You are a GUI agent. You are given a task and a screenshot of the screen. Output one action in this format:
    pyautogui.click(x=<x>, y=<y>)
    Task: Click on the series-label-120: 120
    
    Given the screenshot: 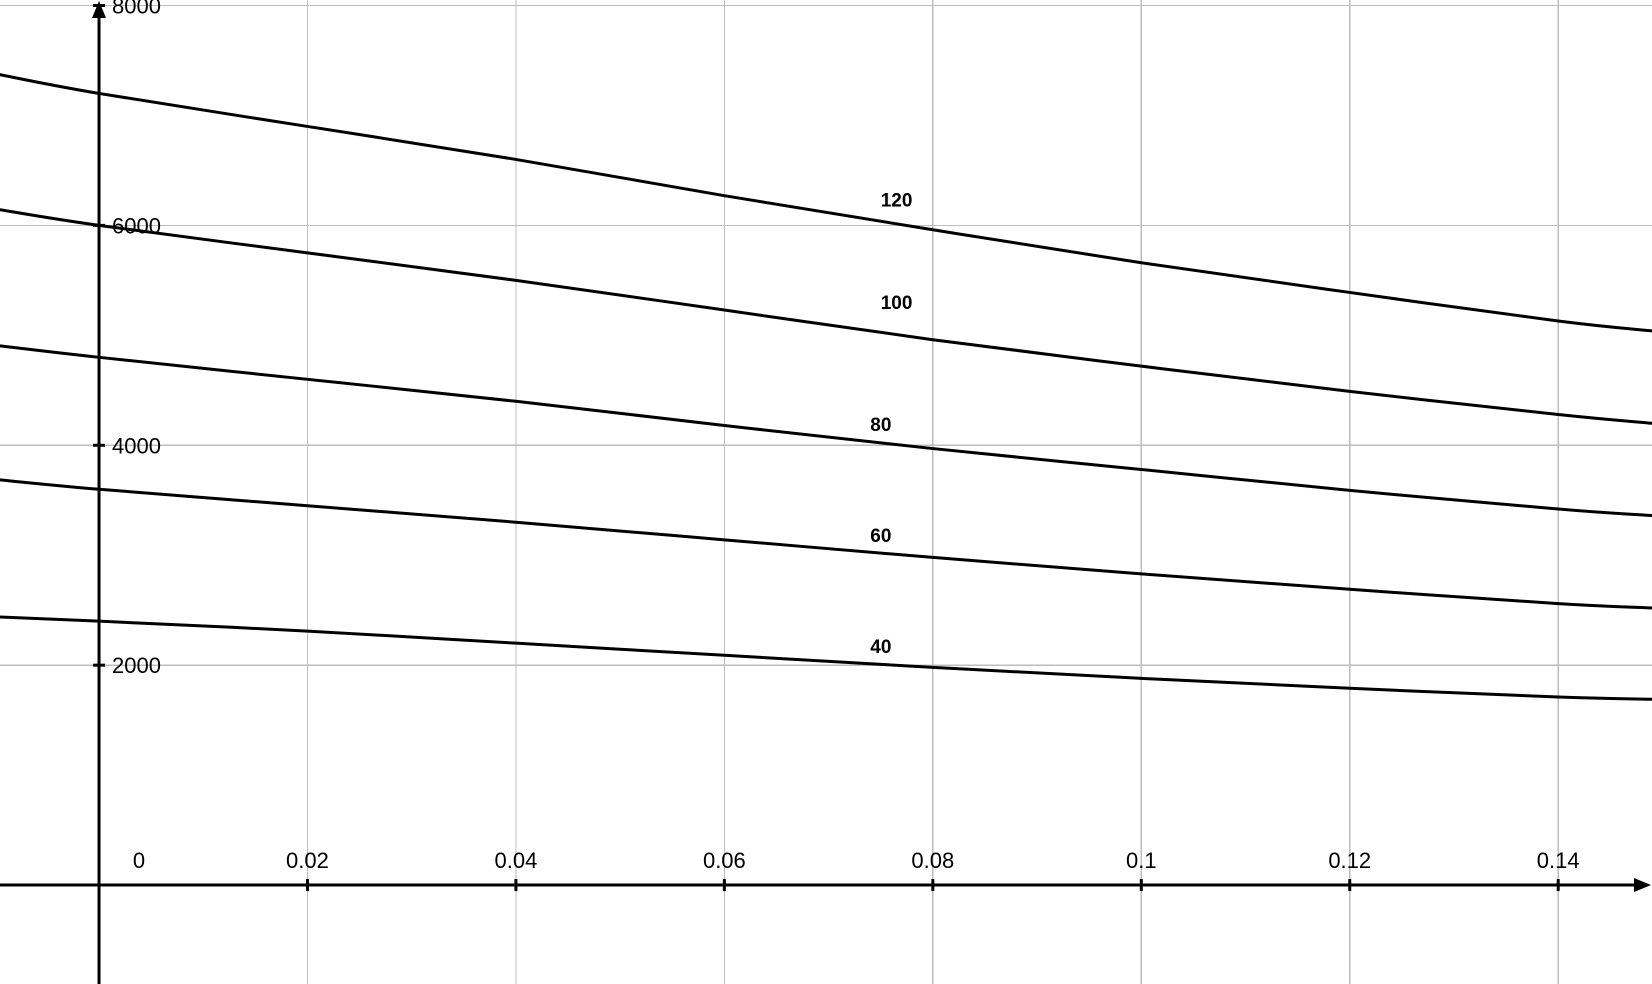 What is the action you would take?
    pyautogui.click(x=897, y=201)
    